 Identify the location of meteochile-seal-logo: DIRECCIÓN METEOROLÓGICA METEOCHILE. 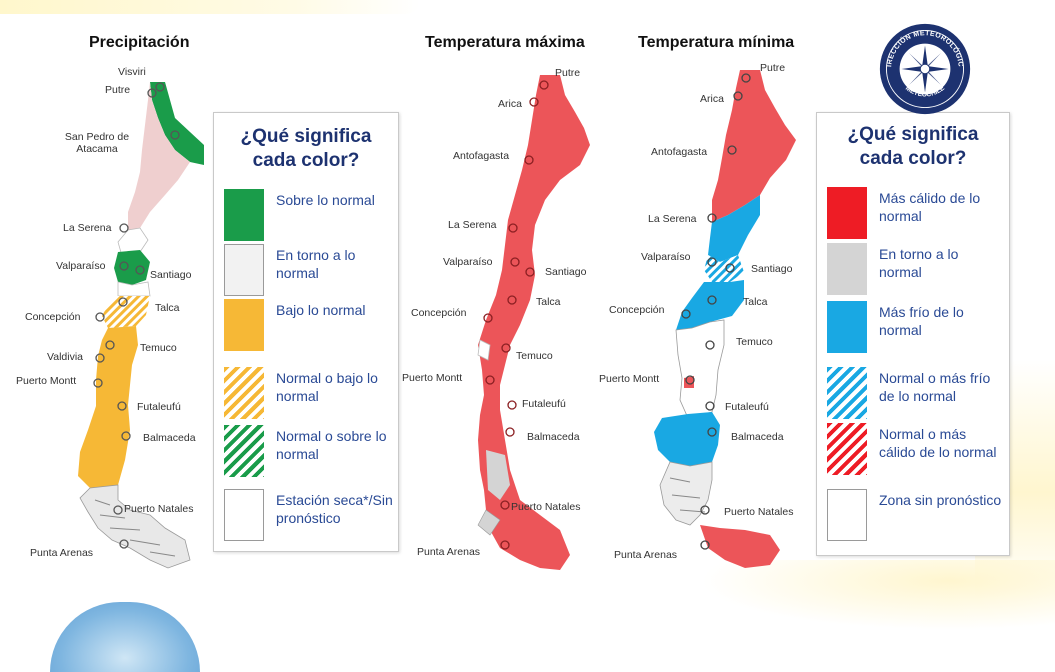
(924, 68).